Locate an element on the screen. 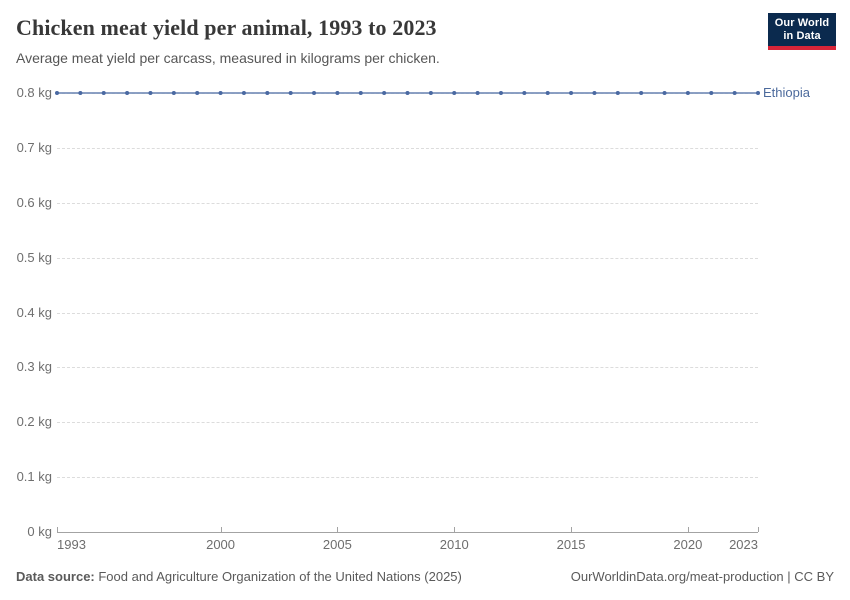 The height and width of the screenshot is (600, 850). y-axis-tick-label: 0.4 kg is located at coordinates (34, 312).